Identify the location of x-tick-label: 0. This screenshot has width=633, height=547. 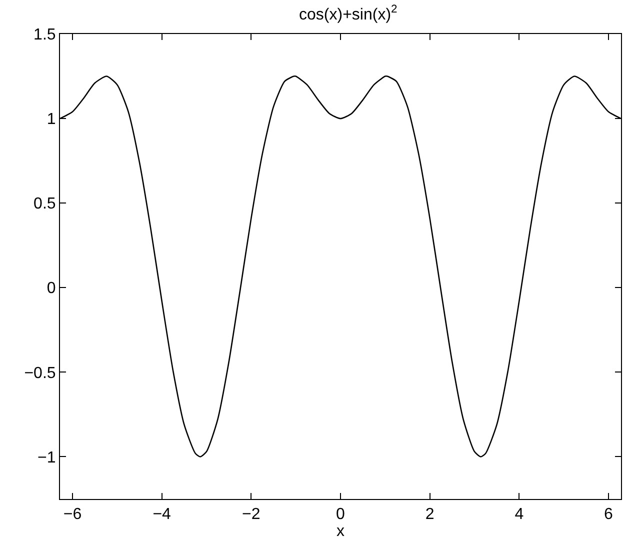
(341, 515).